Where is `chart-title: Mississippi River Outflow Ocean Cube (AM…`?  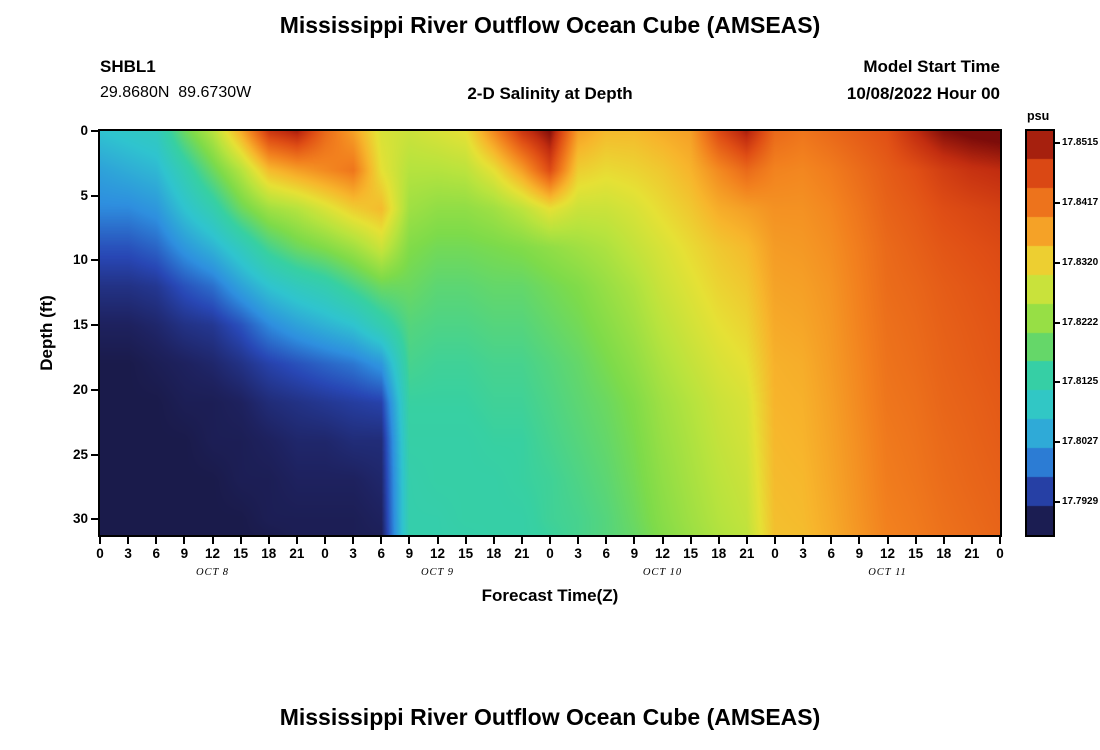
chart-title: Mississippi River Outflow Ocean Cube (AM… is located at coordinates (550, 25).